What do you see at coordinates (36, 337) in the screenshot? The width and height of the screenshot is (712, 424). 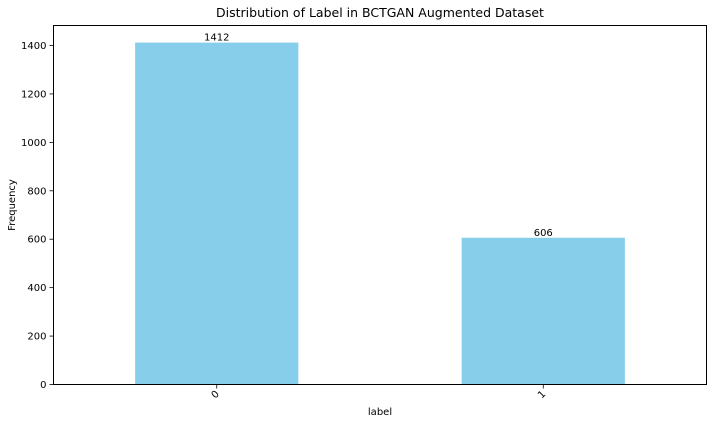 I see `y-tick-label: 200` at bounding box center [36, 337].